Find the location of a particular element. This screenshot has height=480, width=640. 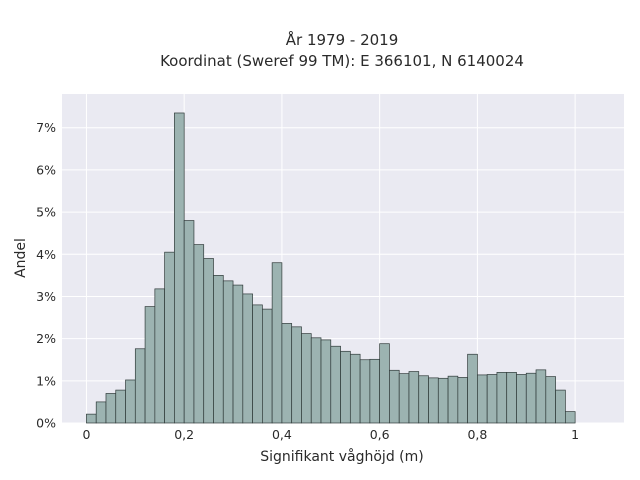

x-tick-label: 0,8 is located at coordinates (477, 434).